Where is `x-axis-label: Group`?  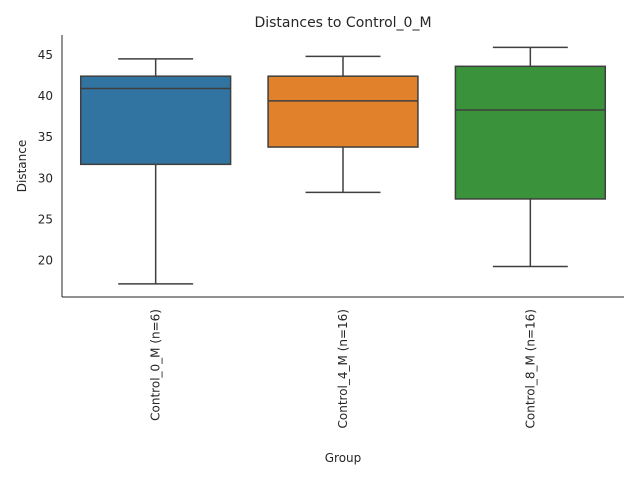 x-axis-label: Group is located at coordinates (343, 458).